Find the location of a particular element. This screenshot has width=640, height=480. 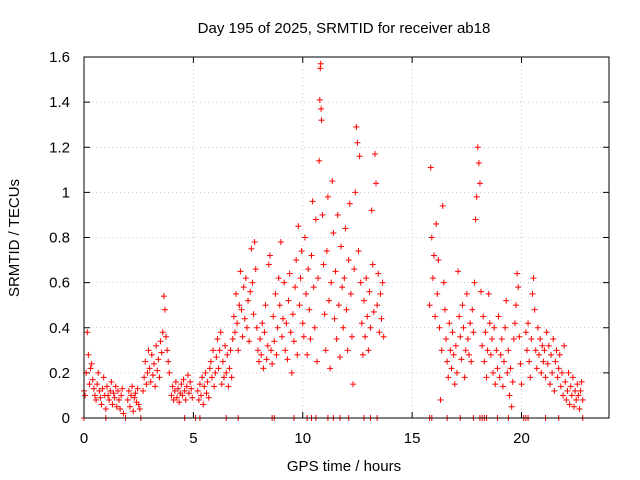

y-tick-labels: 0 0.2 0.4 0.6 0.8 1 1.2 1.4 1.6 is located at coordinates (59, 238).